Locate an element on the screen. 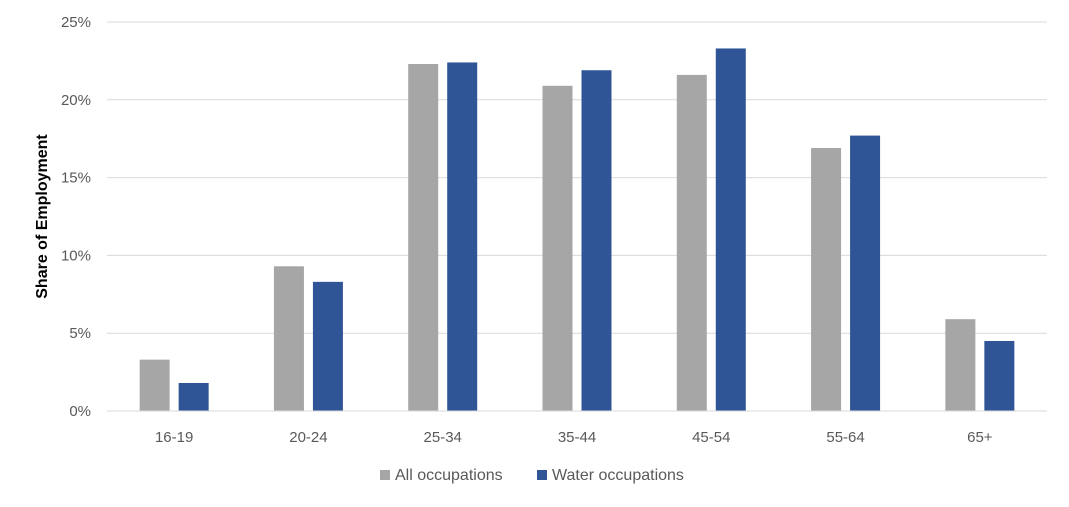 This screenshot has width=1069, height=507. legend: All occupations Water occupations is located at coordinates (532, 475).